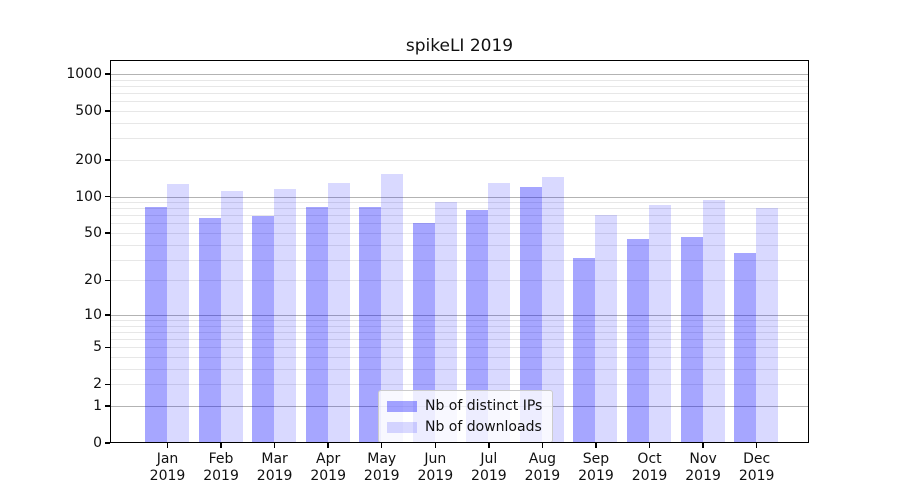 This screenshot has height=500, width=900. Describe the element at coordinates (435, 467) in the screenshot. I see `x-tick-label: Jun 2019` at that location.